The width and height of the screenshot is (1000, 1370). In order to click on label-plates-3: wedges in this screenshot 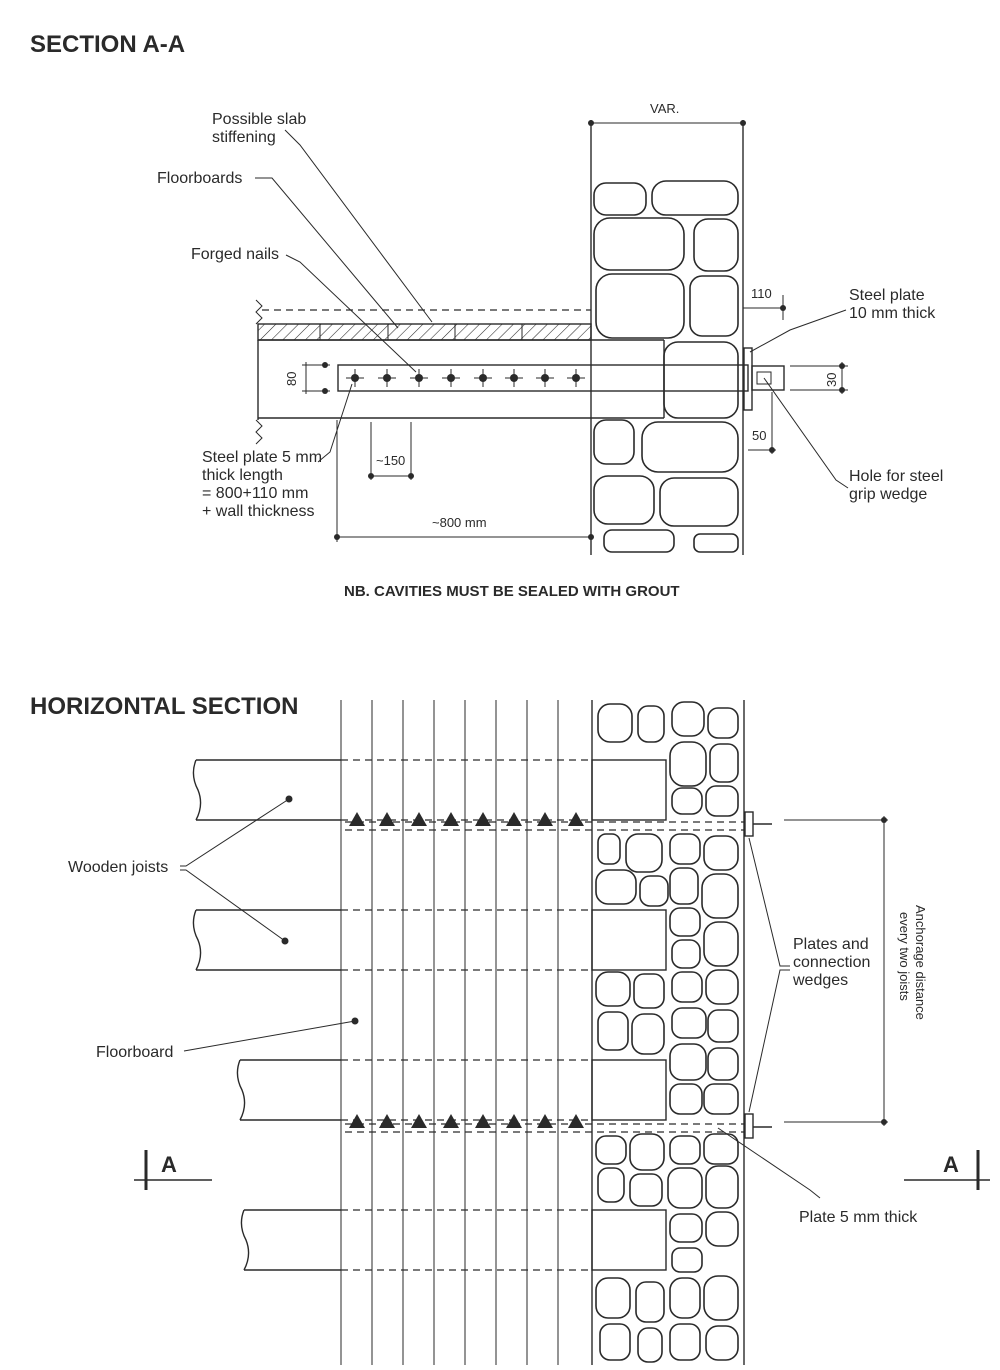, I will do `click(820, 980)`.